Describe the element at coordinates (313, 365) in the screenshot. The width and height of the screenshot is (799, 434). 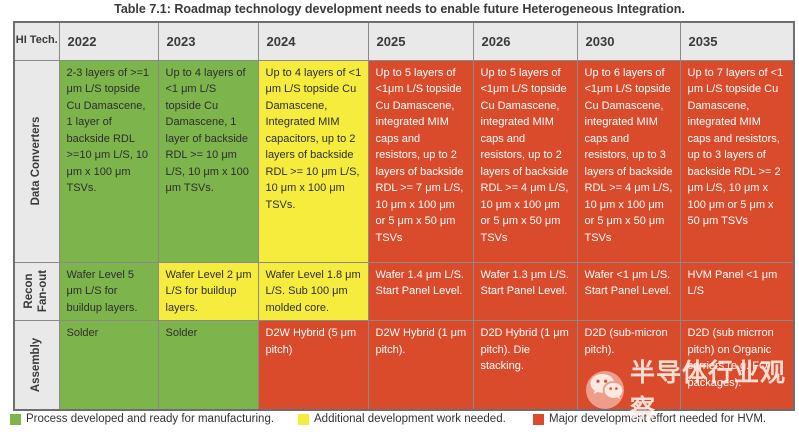
I see `cell-assembly-2024: D2W Hybrid (5 μm pitch)` at that location.